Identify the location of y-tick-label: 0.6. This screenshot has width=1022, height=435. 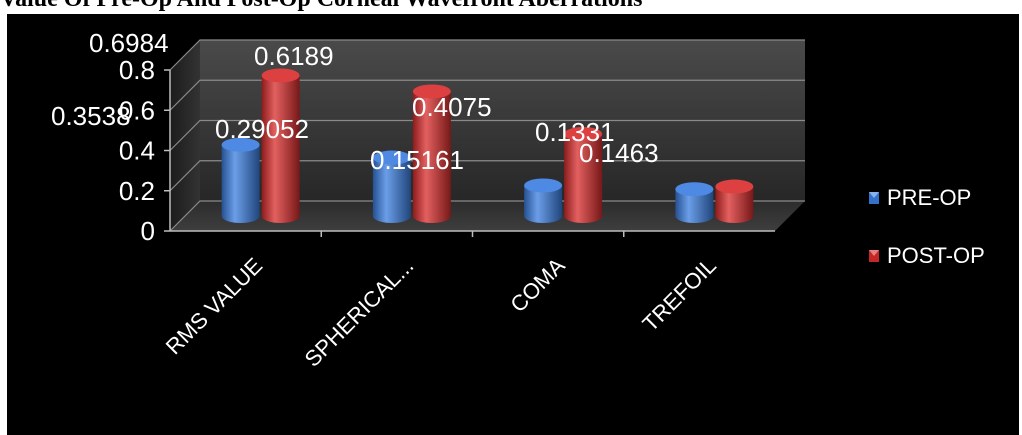
(137, 110).